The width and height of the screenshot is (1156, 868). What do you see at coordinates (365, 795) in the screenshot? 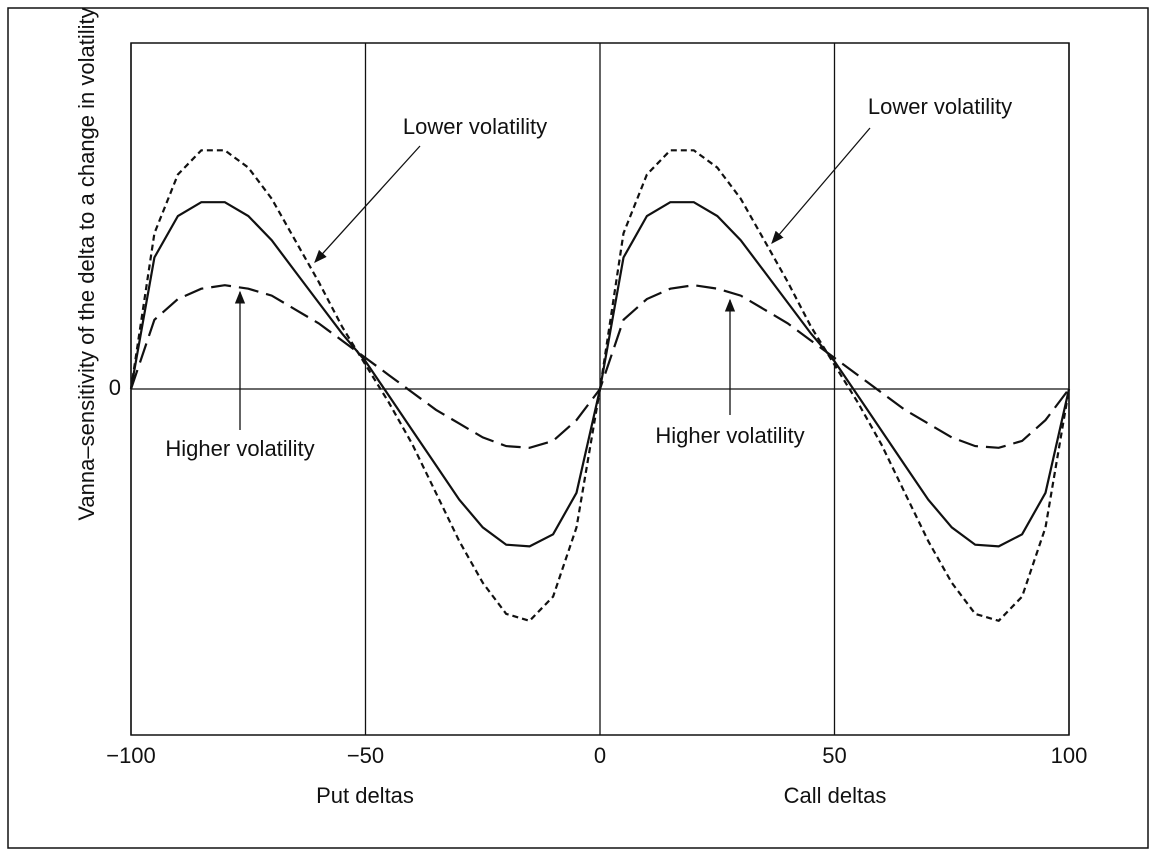
I see `x-axis-label: Put deltas` at bounding box center [365, 795].